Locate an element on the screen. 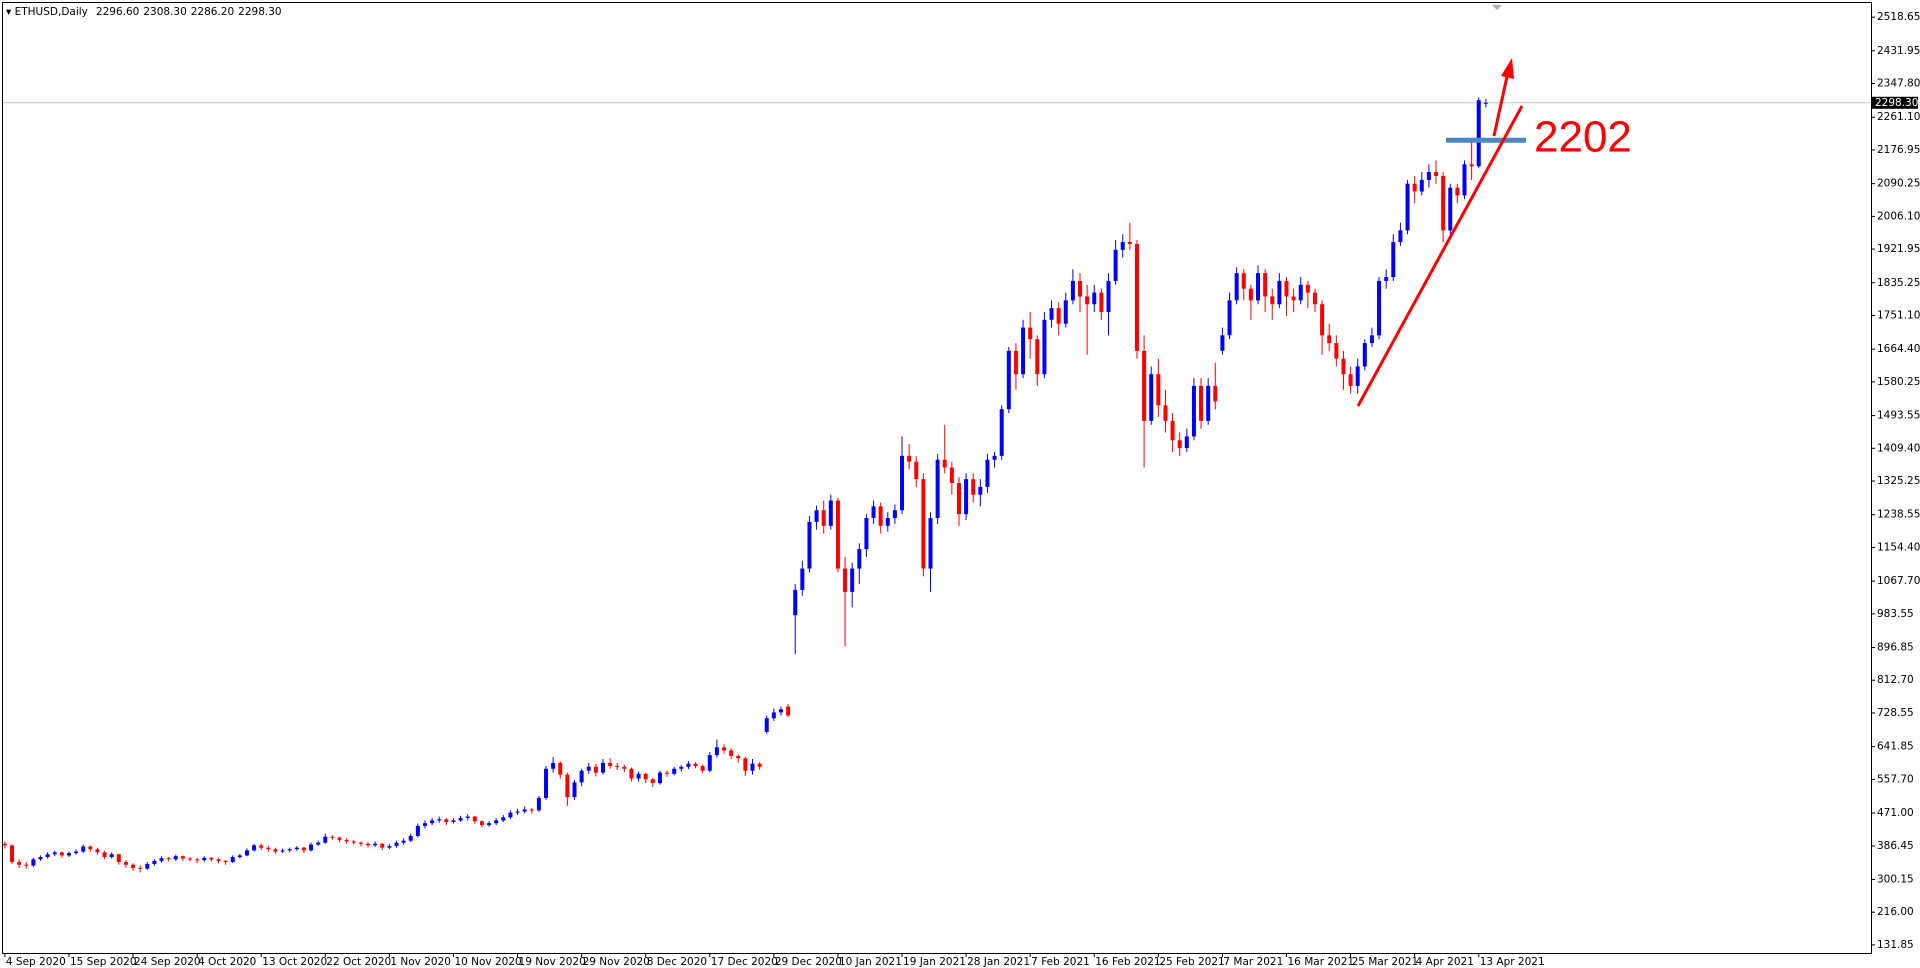 Image resolution: width=1920 pixels, height=968 pixels. x-tick-label: 29 Dec 2020 is located at coordinates (808, 962).